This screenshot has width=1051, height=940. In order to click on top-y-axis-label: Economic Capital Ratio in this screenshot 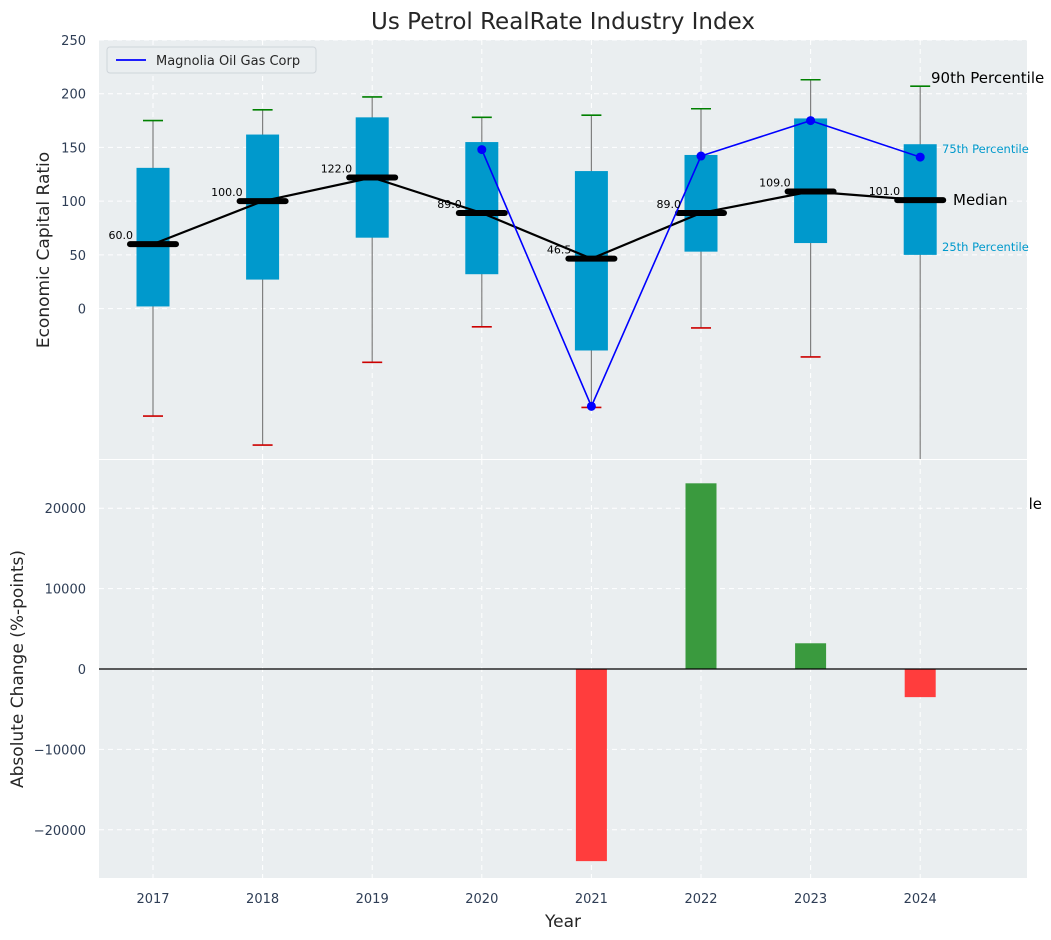, I will do `click(44, 250)`.